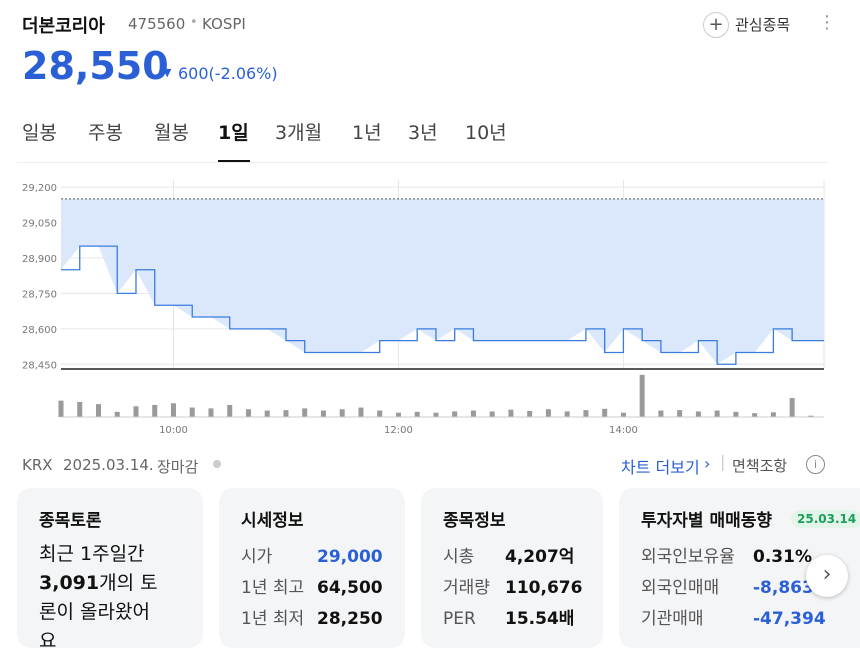 Image resolution: width=860 pixels, height=656 pixels. I want to click on disclaimer: 면책조항, so click(760, 466).